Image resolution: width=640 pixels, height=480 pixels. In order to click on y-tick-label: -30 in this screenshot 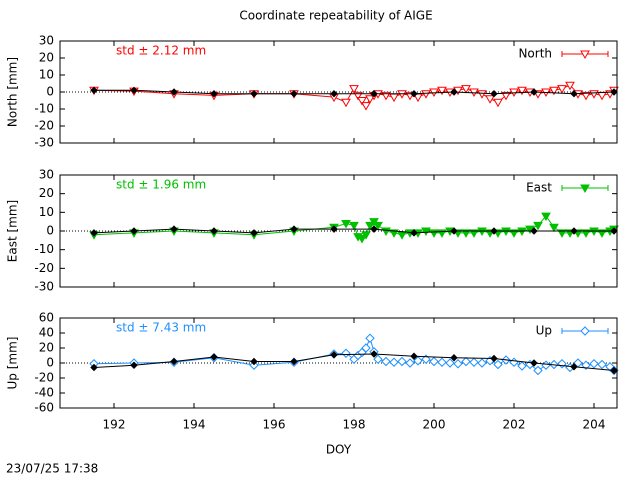, I will do `click(44, 143)`.